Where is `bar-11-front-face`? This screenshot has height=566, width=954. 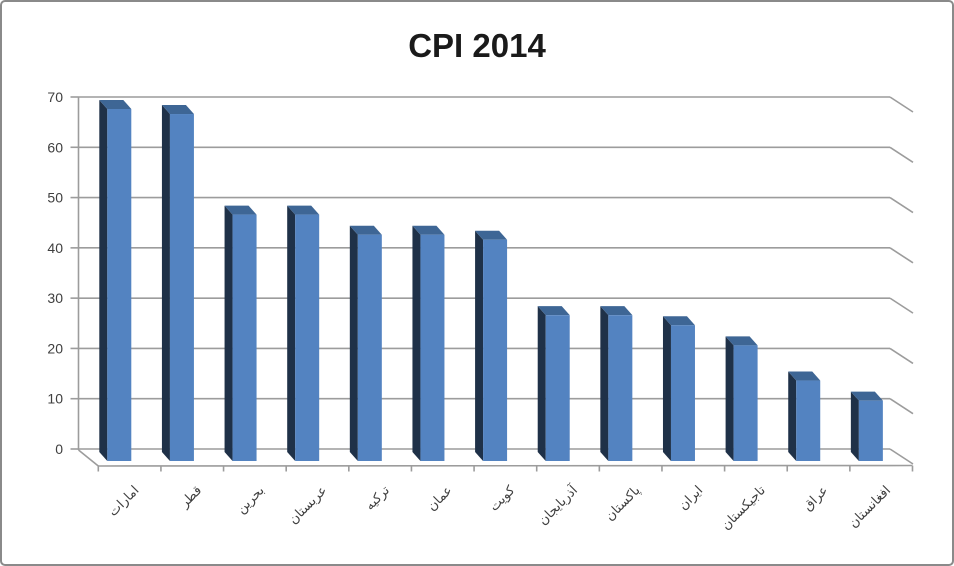
bar-11-front-face is located at coordinates (745, 403).